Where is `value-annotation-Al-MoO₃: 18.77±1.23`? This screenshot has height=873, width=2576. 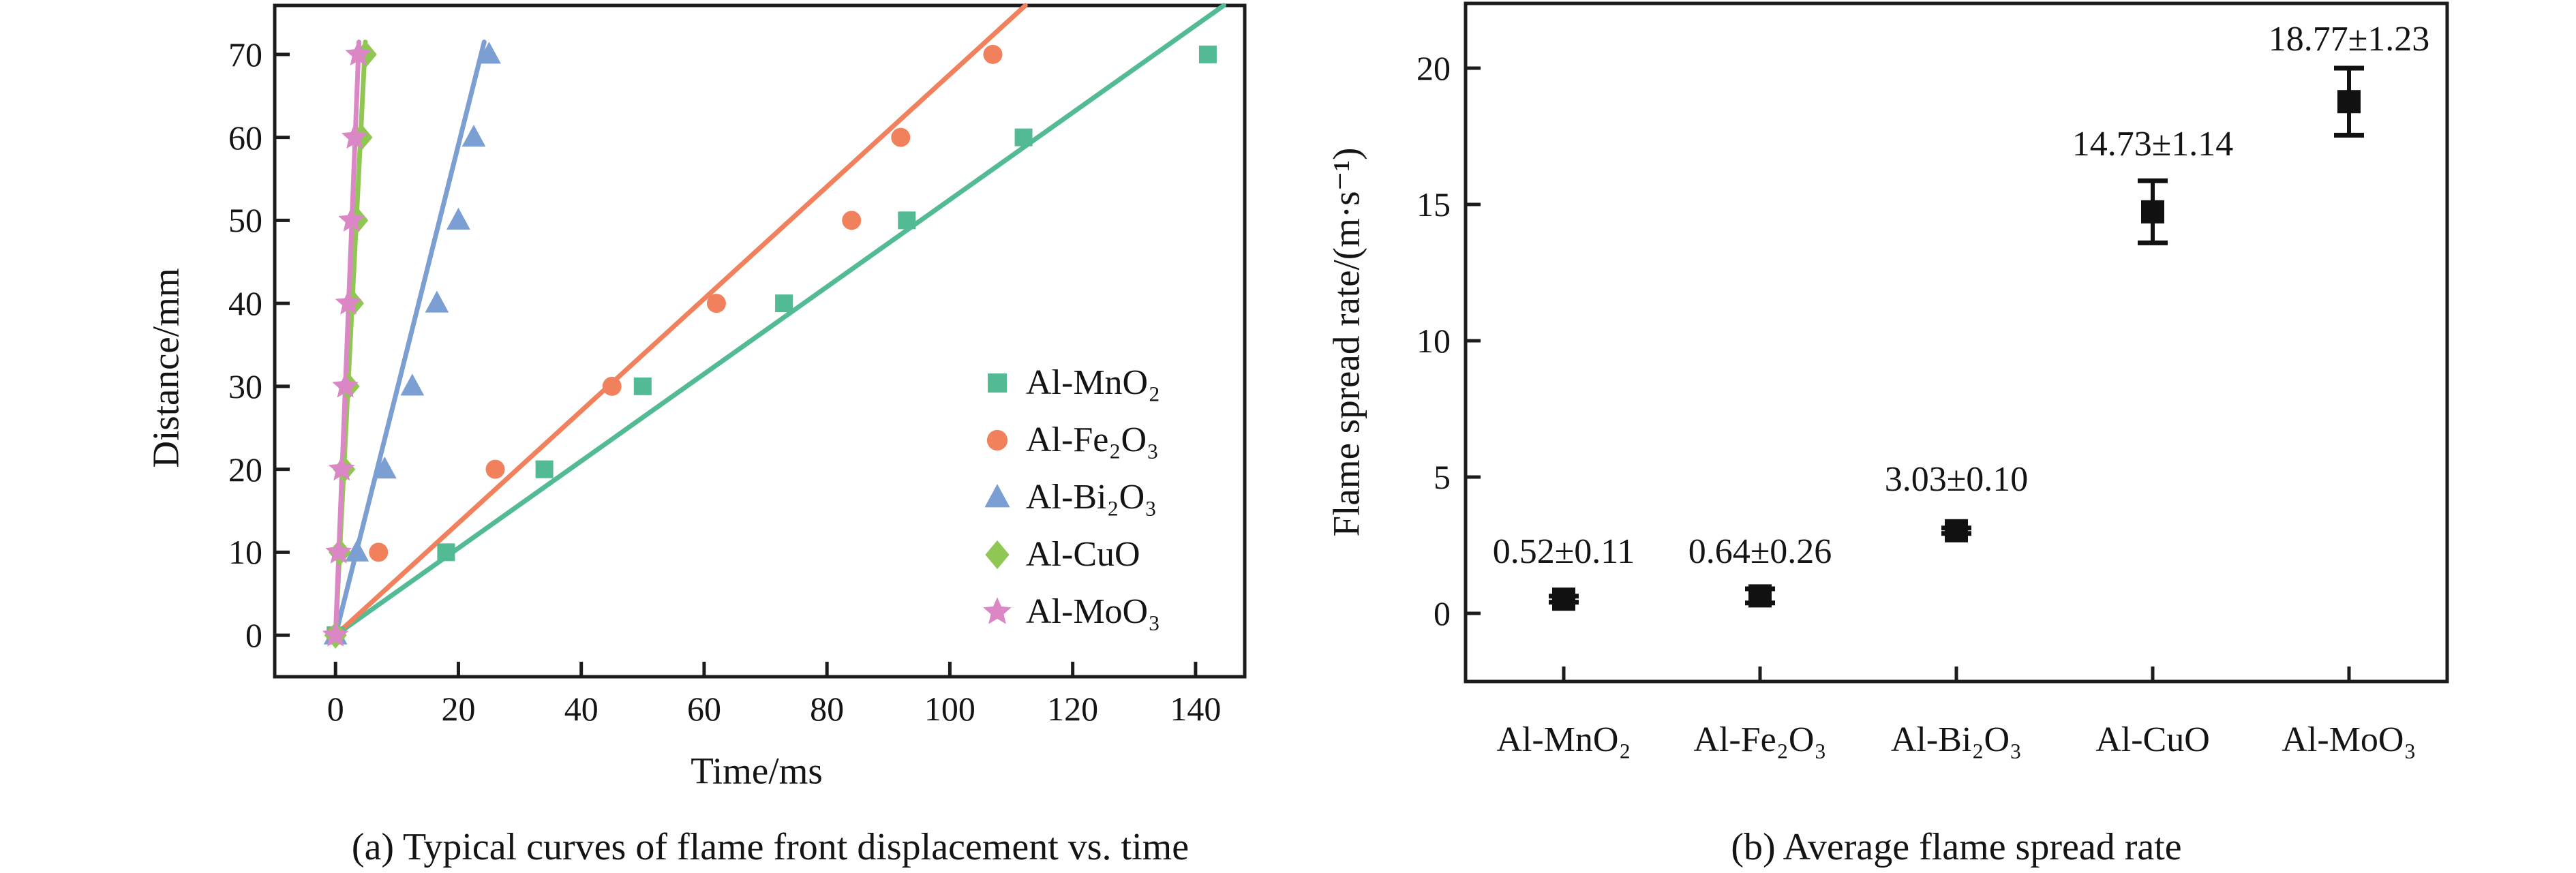 value-annotation-Al-MoO₃: 18.77±1.23 is located at coordinates (2349, 39).